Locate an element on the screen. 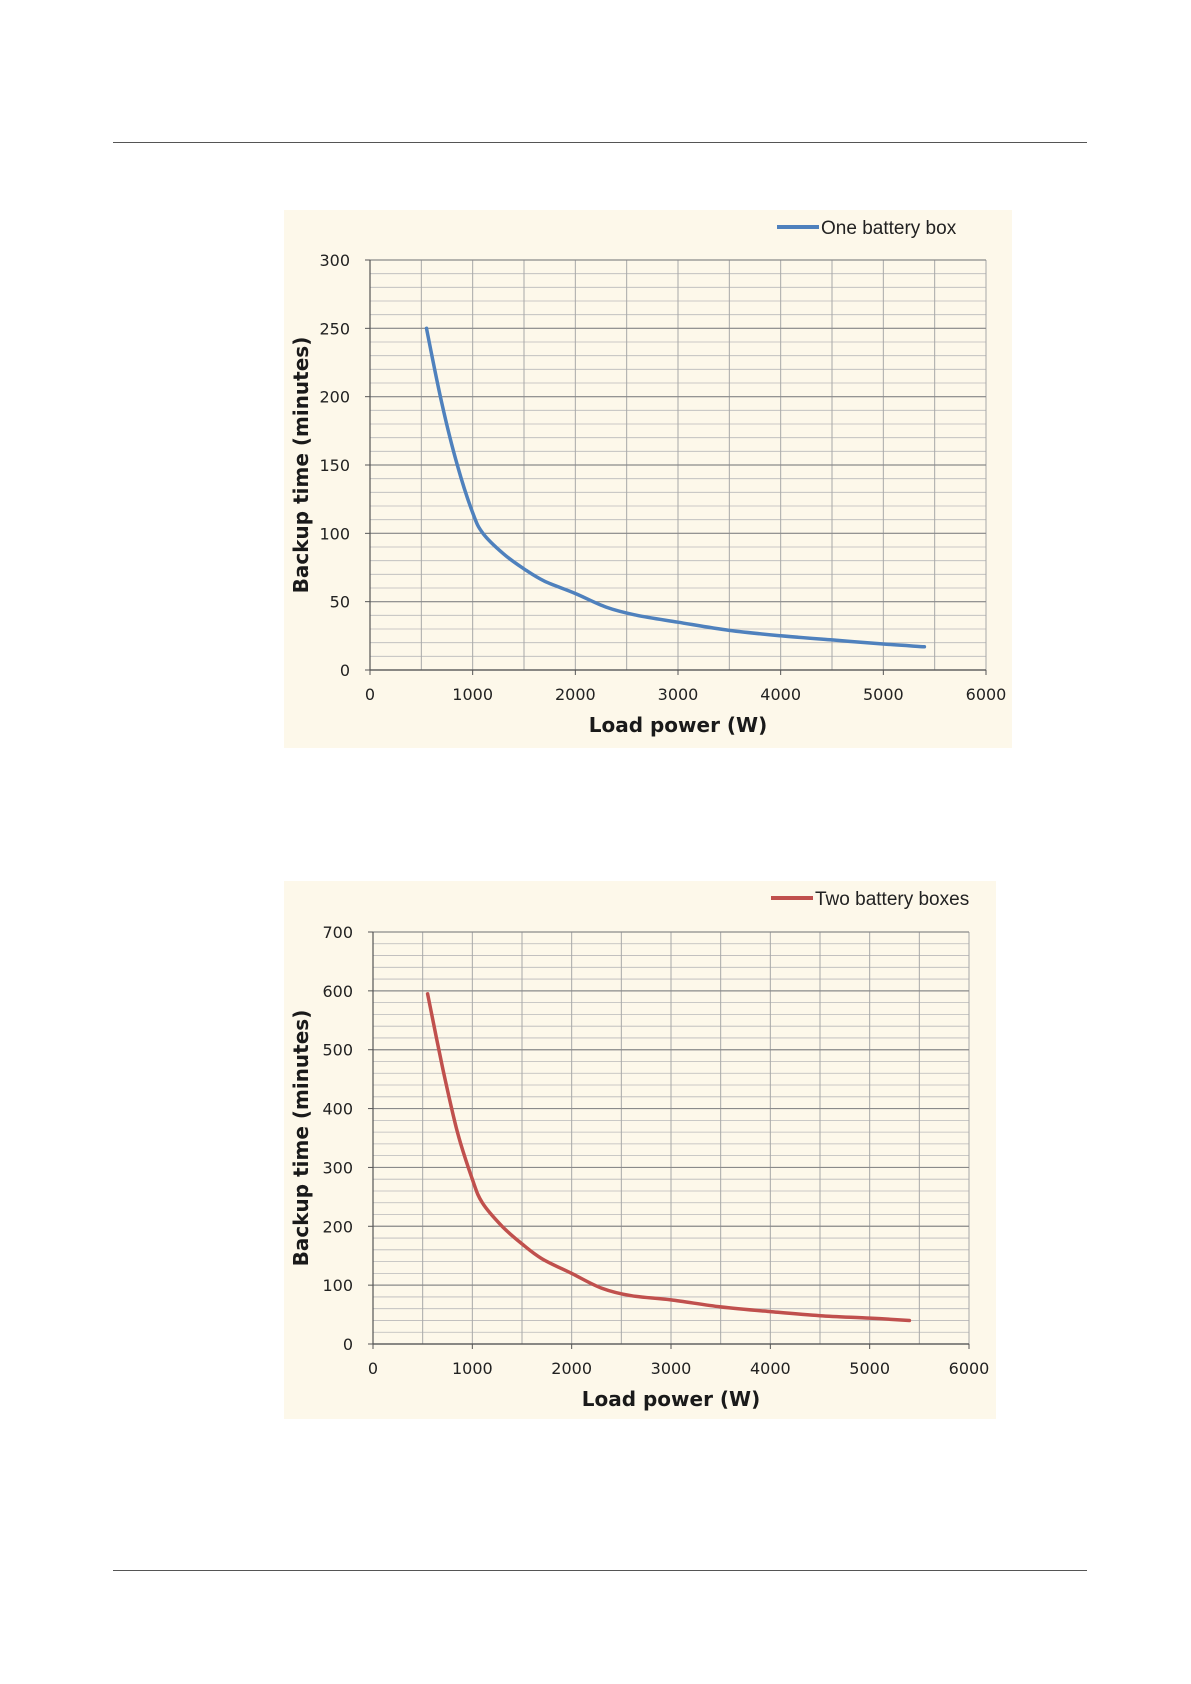 The image size is (1191, 1684). y-tick-label: 600 is located at coordinates (337, 991).